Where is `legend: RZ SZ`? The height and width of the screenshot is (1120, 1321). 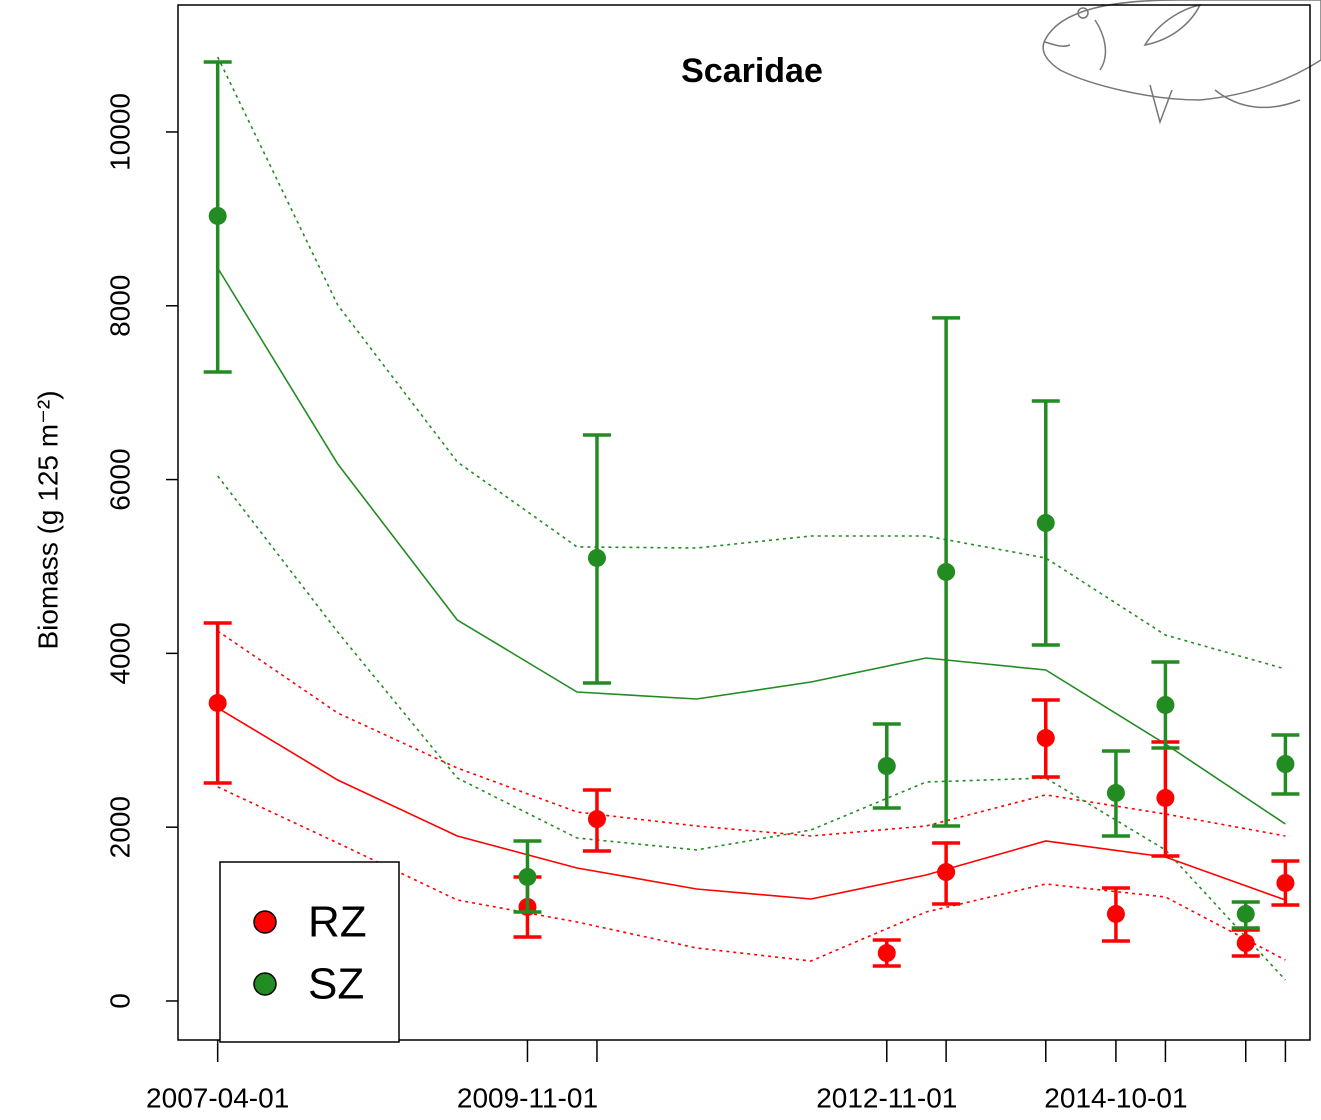
legend: RZ SZ is located at coordinates (309, 952).